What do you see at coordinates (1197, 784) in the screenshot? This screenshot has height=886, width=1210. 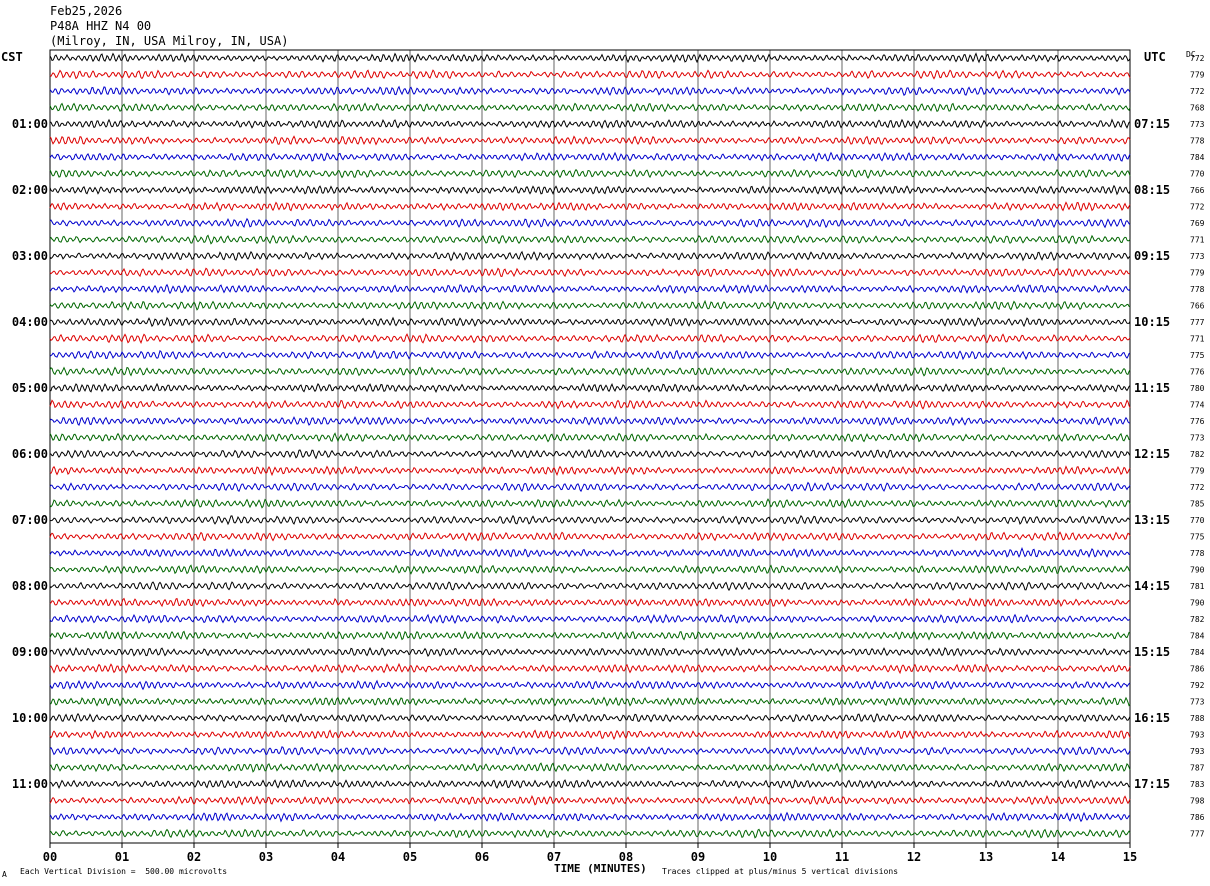 I see `dc-offset-label: 783` at bounding box center [1197, 784].